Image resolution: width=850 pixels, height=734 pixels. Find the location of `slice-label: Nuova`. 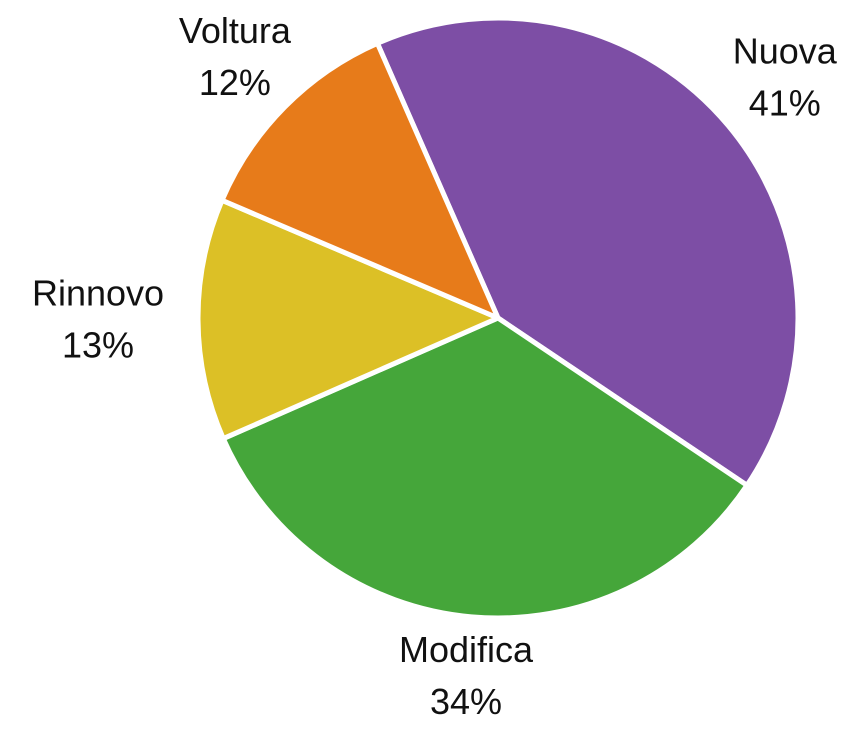

slice-label: Nuova is located at coordinates (785, 51).